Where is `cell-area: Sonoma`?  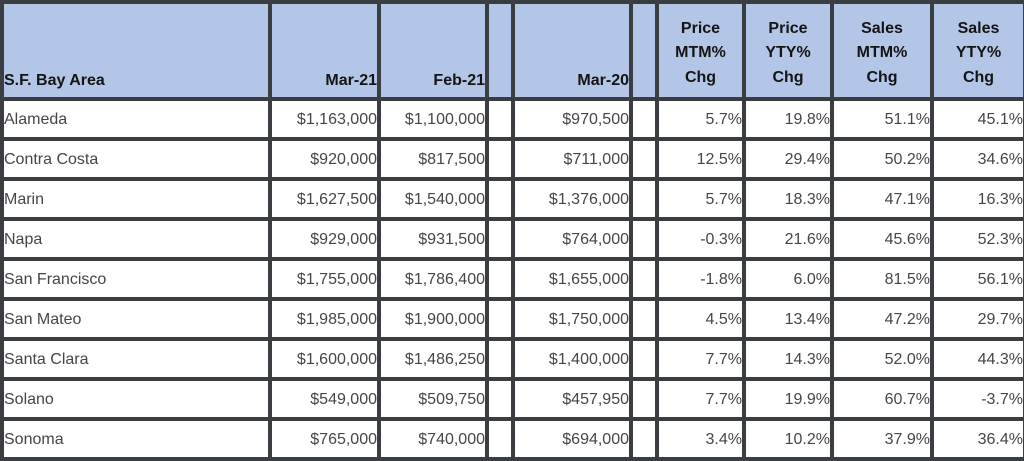 cell-area: Sonoma is located at coordinates (136, 439).